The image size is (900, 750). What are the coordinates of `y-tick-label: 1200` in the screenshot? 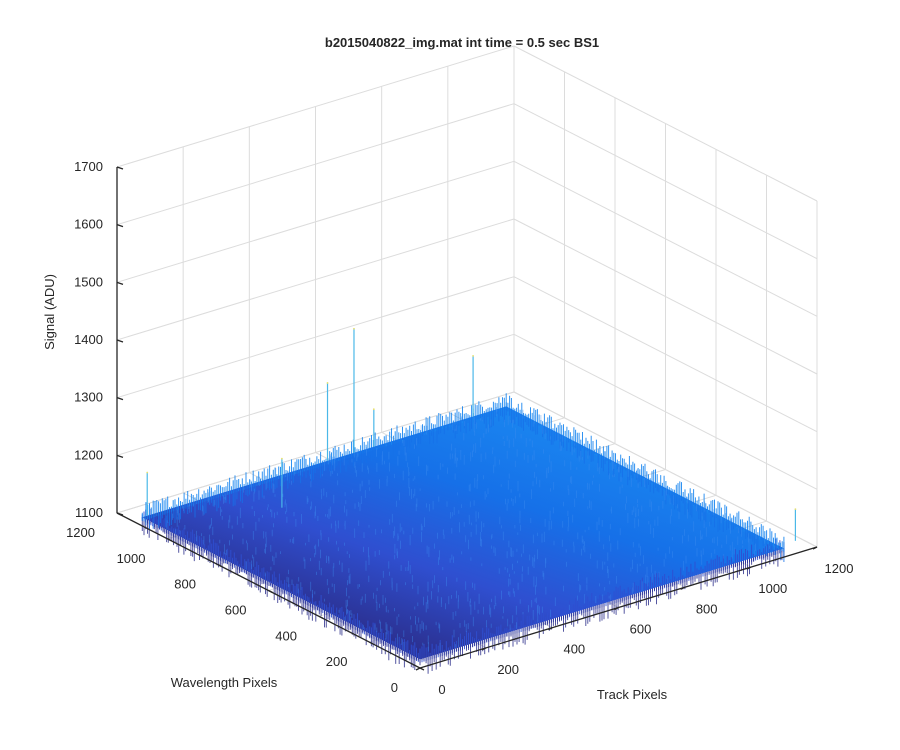 It's located at (80, 532).